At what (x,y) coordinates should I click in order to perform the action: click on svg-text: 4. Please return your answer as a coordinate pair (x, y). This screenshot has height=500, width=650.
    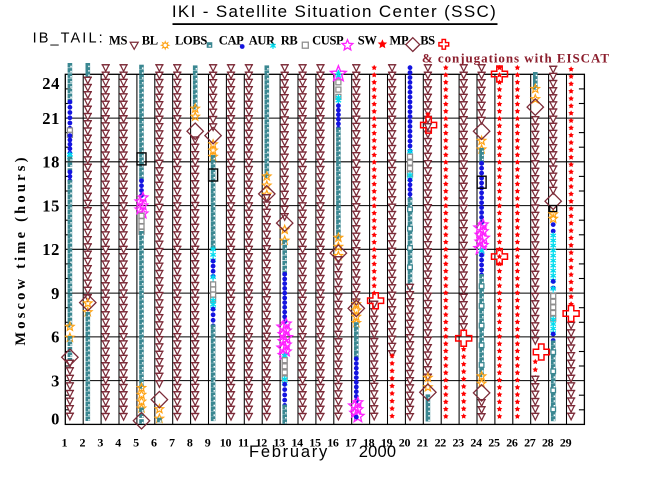
    Looking at the image, I should click on (118, 443).